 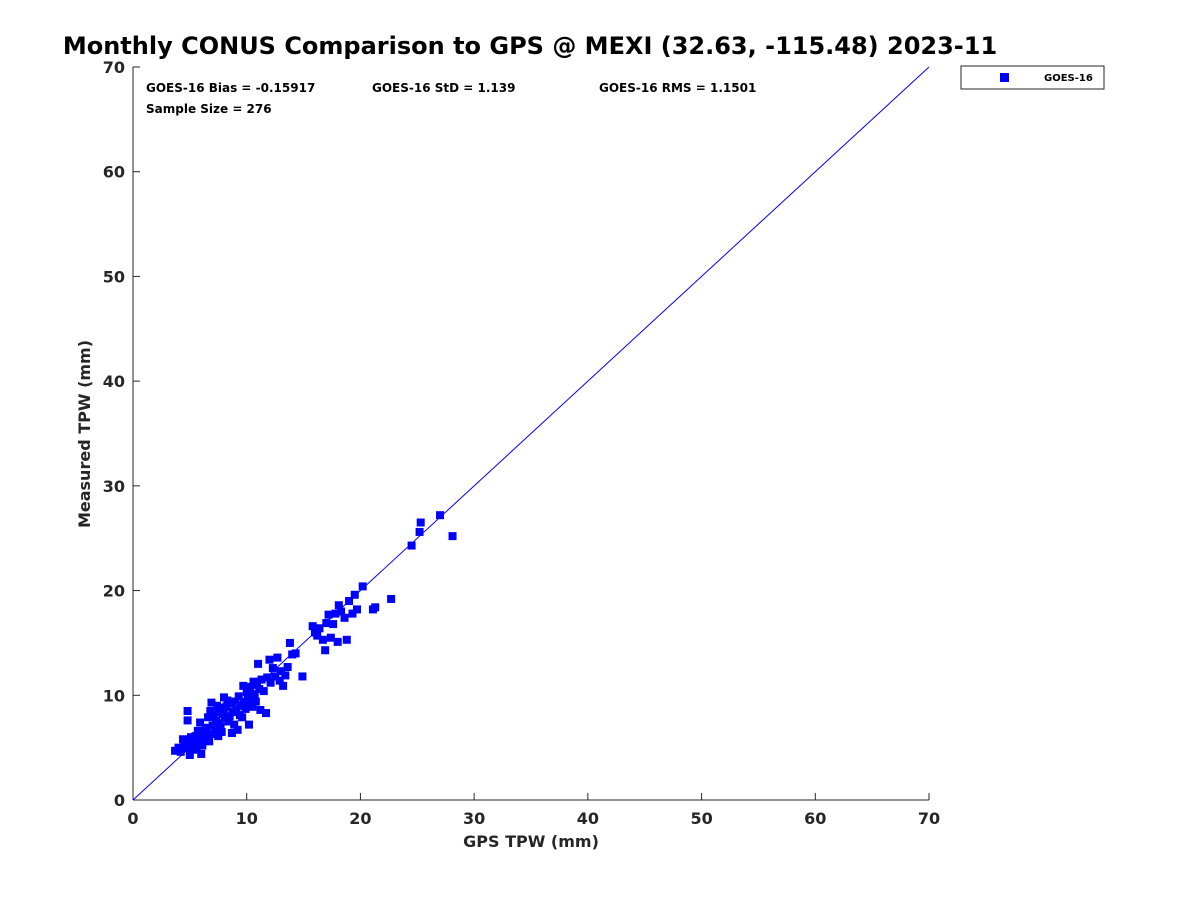 What do you see at coordinates (677, 88) in the screenshot?
I see `rms-annotation: GOES-16 RMS = 1.1501` at bounding box center [677, 88].